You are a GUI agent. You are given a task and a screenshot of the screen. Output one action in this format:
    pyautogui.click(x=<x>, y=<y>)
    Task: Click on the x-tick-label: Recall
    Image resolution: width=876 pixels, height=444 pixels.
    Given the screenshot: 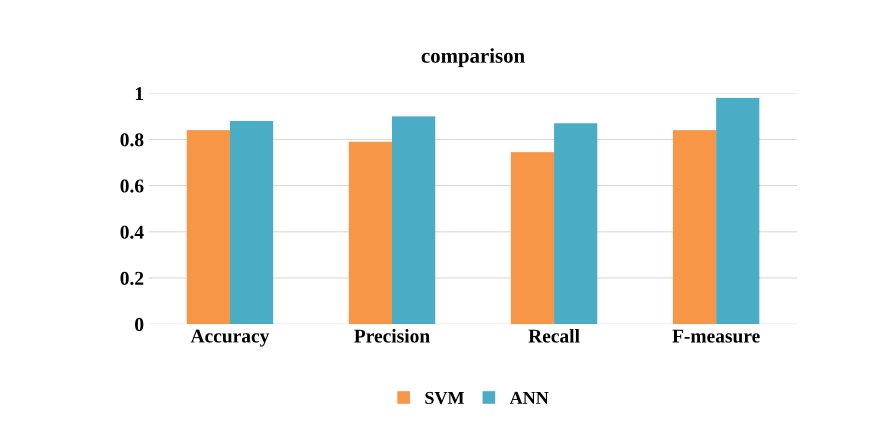 What is the action you would take?
    pyautogui.click(x=554, y=335)
    